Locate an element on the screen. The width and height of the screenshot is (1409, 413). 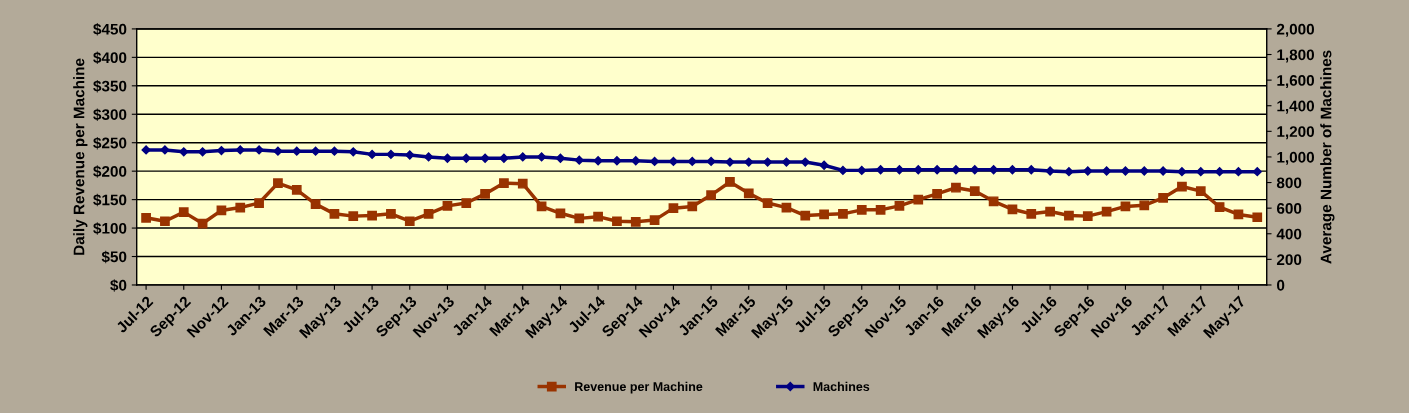
y2-tick-label: 1,800 is located at coordinates (1296, 56).